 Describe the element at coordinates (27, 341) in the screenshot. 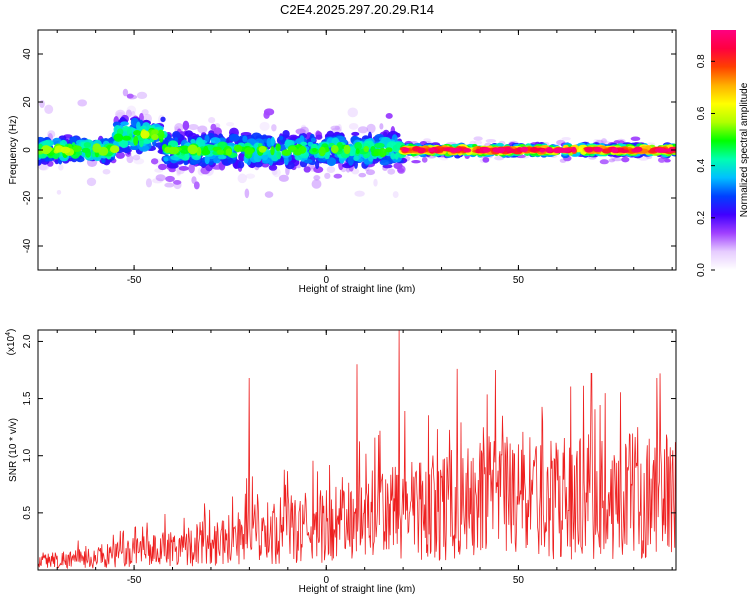

I see `snr-y-tick-label: 2.0` at that location.